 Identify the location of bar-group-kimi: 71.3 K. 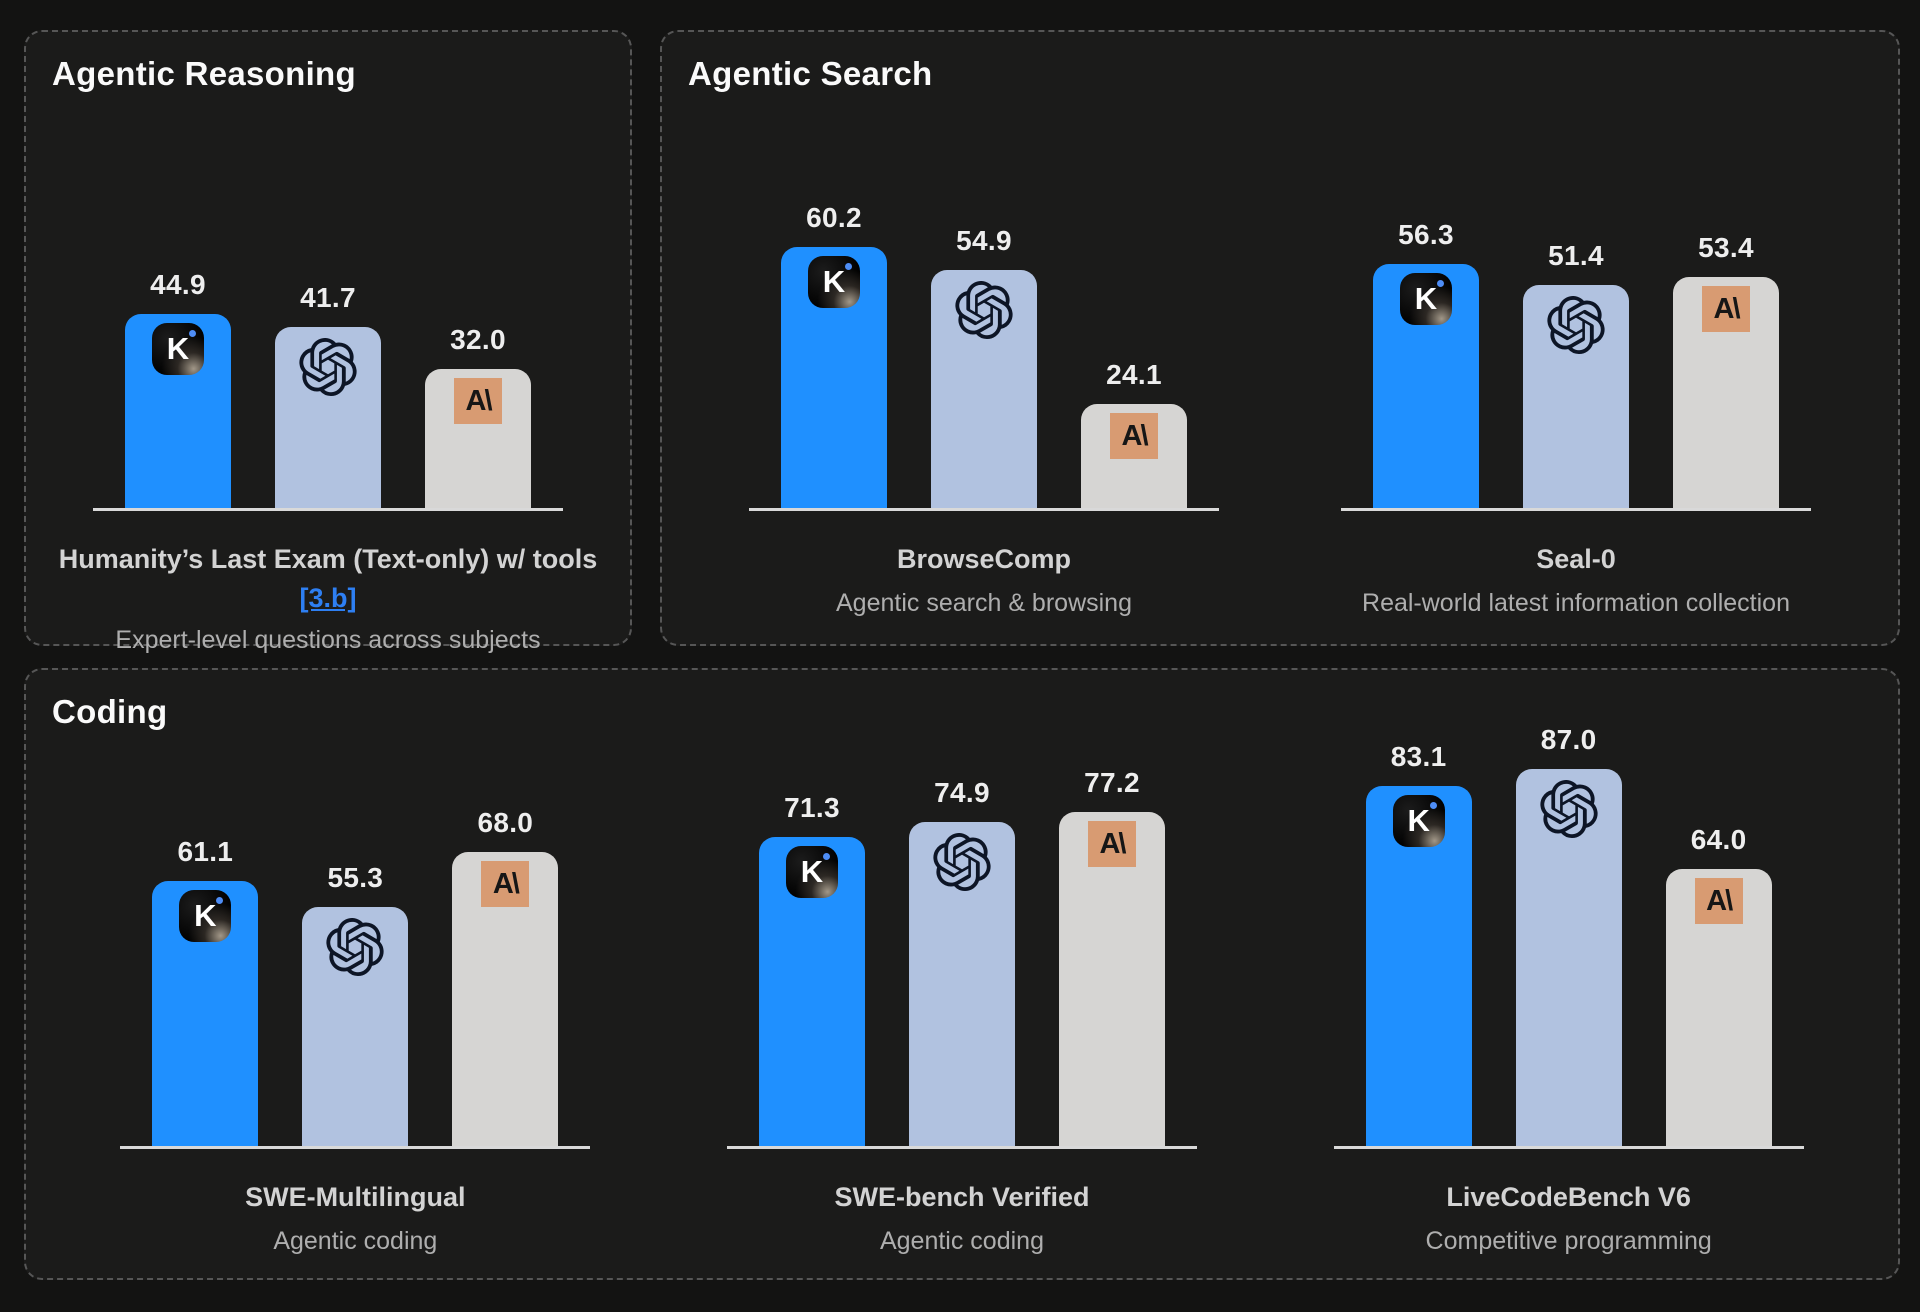
(811, 969).